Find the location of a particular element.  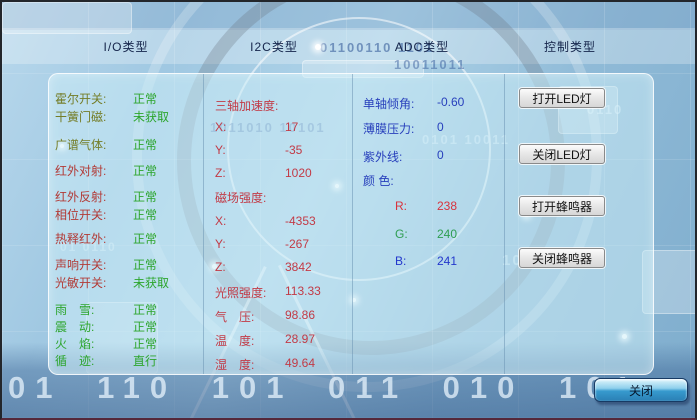

sensor-label: B: is located at coordinates (401, 261).